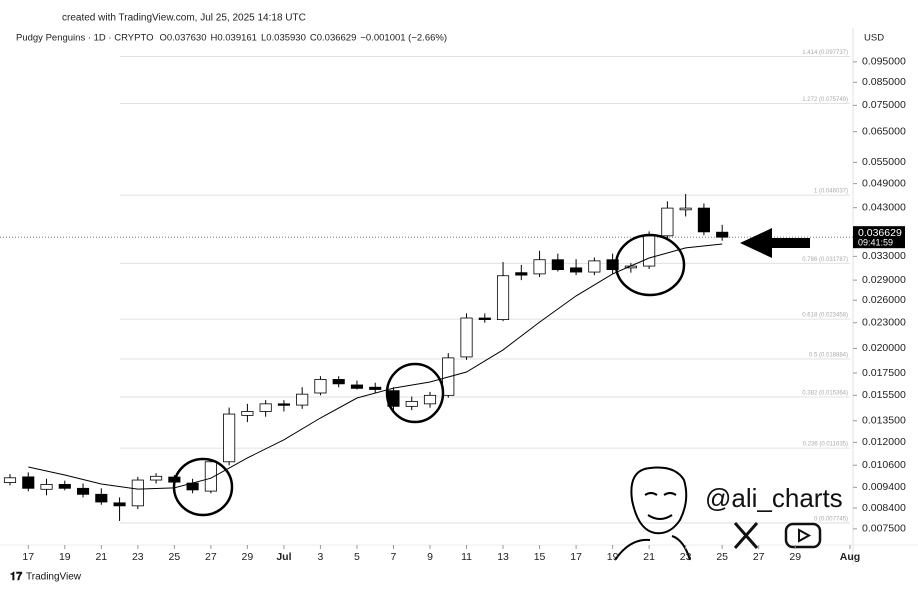 This screenshot has height=605, width=918. I want to click on x-tick-label: 11, so click(466, 557).